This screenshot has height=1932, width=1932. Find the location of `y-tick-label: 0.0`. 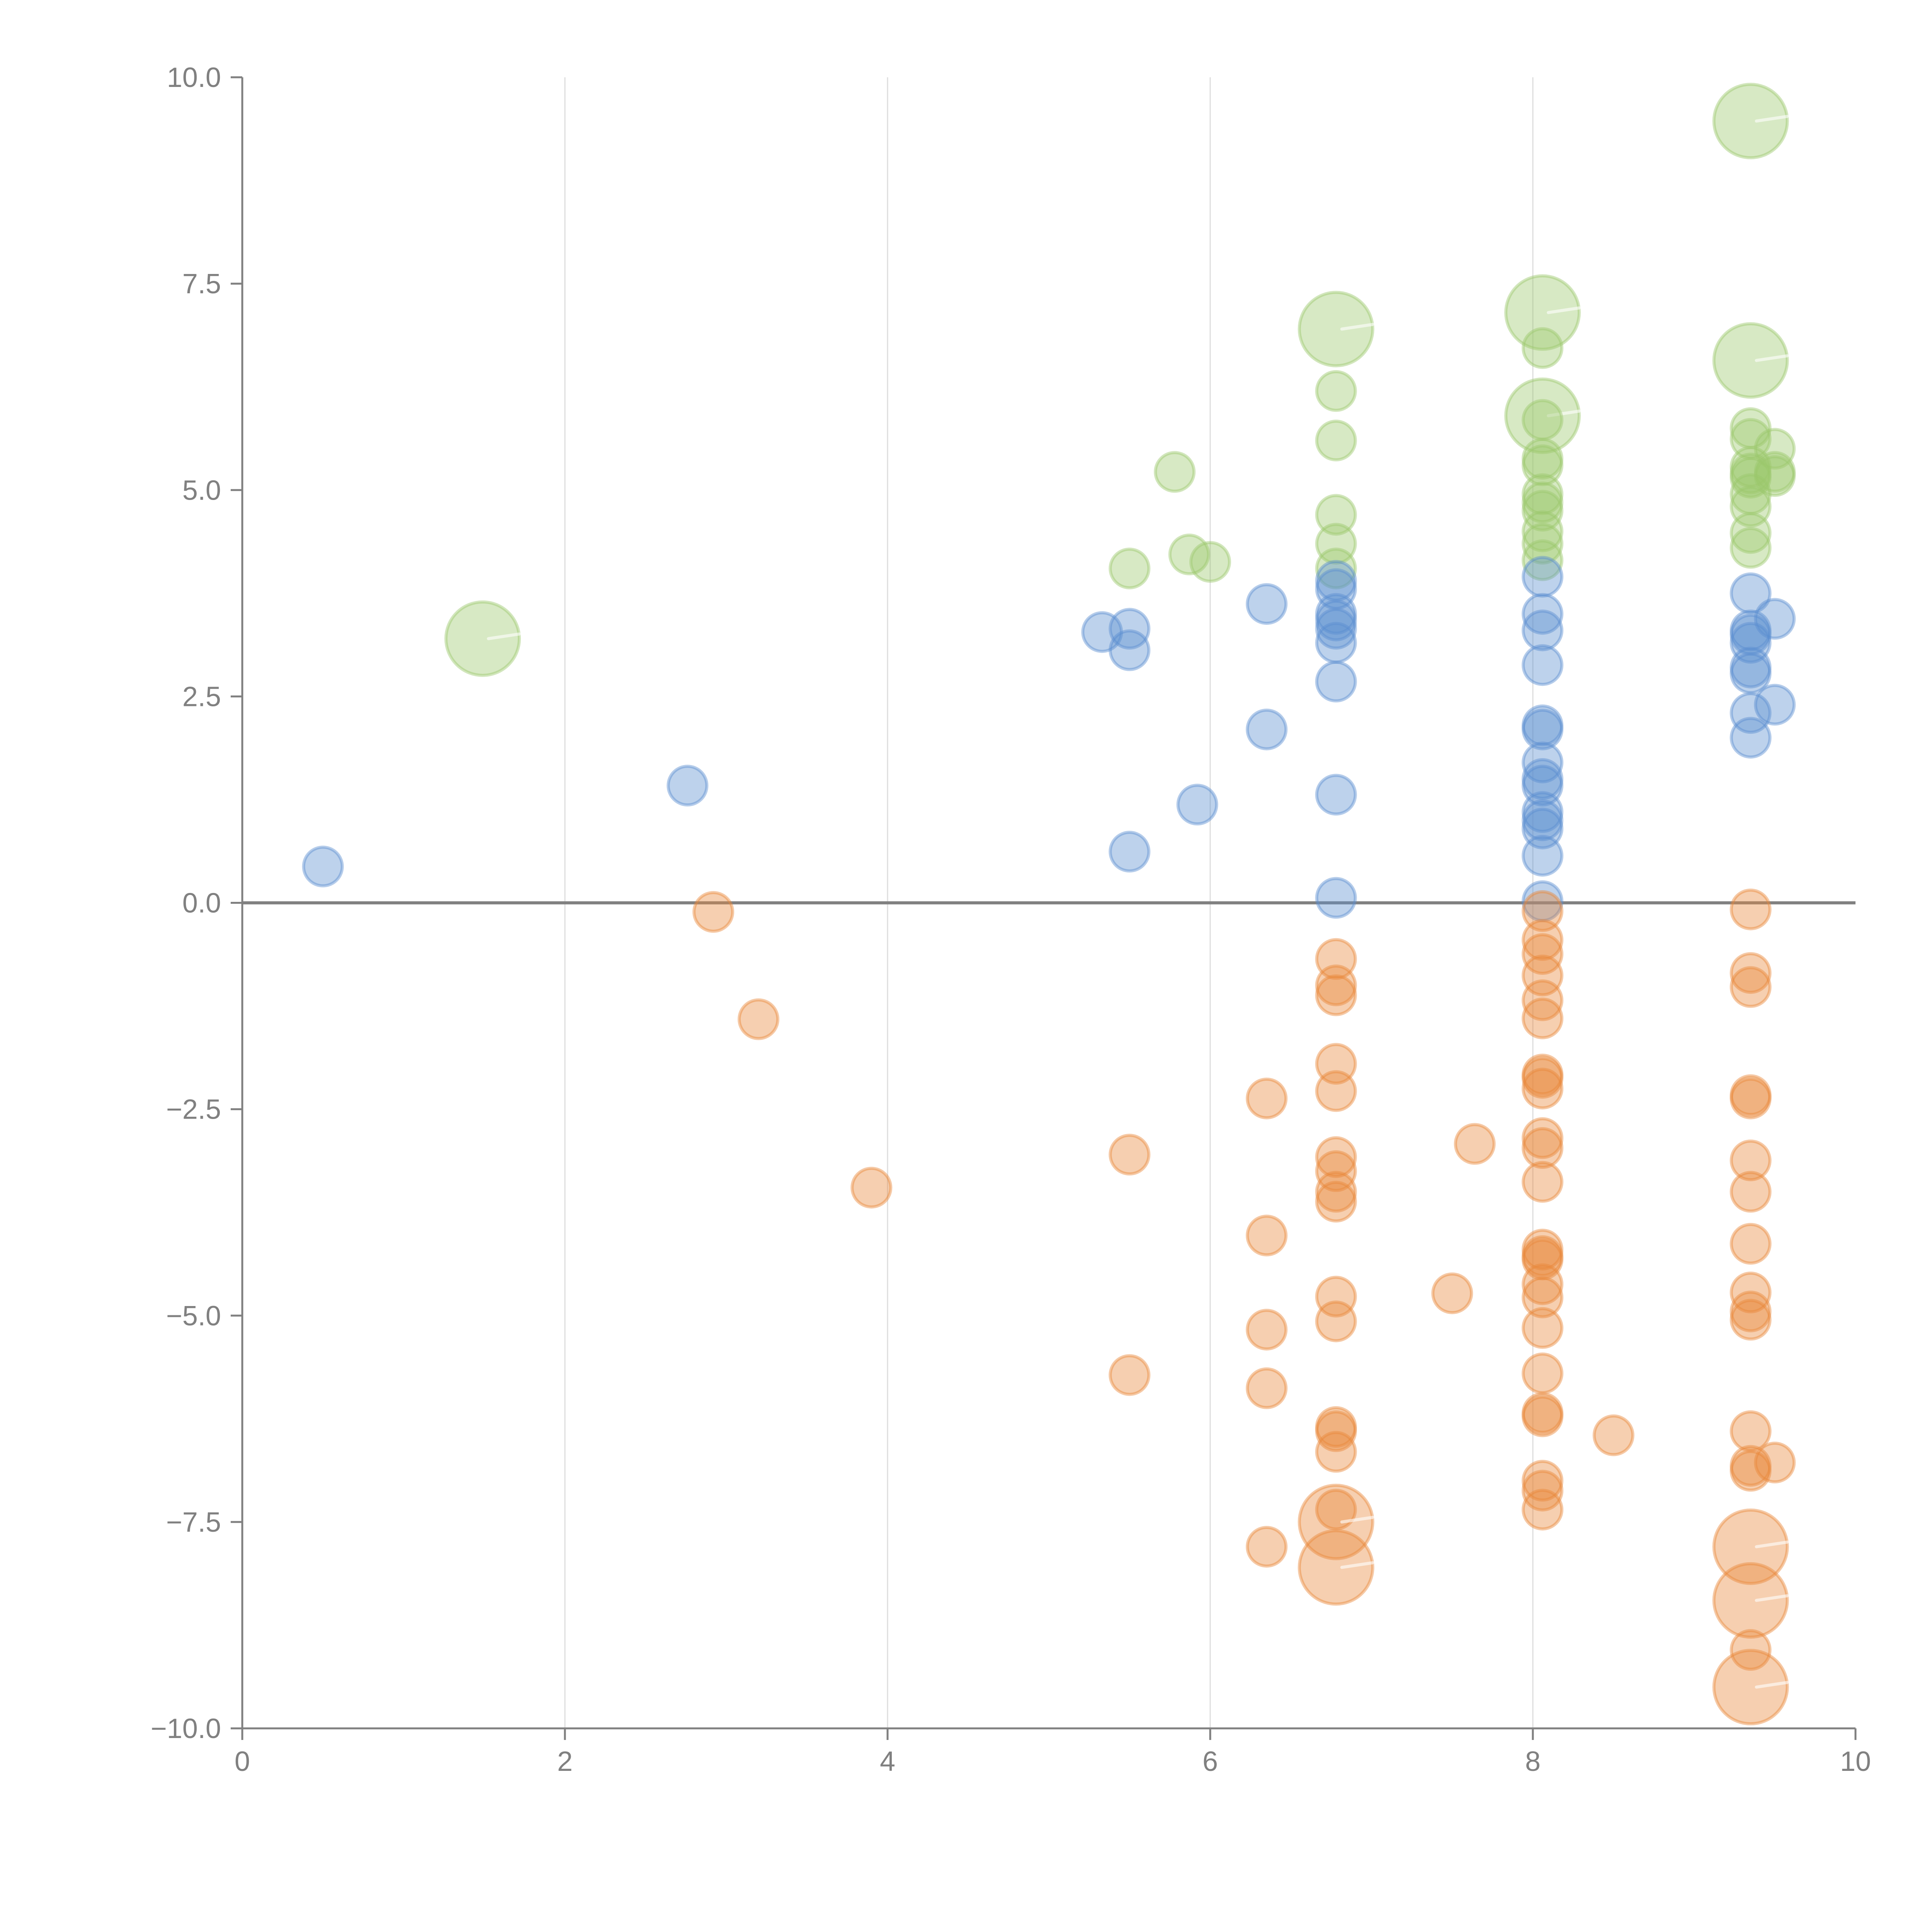

y-tick-label: 0.0 is located at coordinates (202, 904).